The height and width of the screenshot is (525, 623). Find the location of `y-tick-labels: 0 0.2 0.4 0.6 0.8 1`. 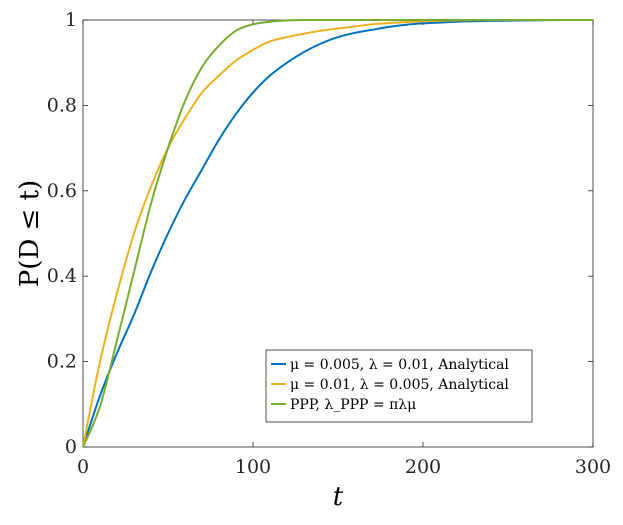

y-tick-labels: 0 0.2 0.4 0.6 0.8 1 is located at coordinates (62, 233).